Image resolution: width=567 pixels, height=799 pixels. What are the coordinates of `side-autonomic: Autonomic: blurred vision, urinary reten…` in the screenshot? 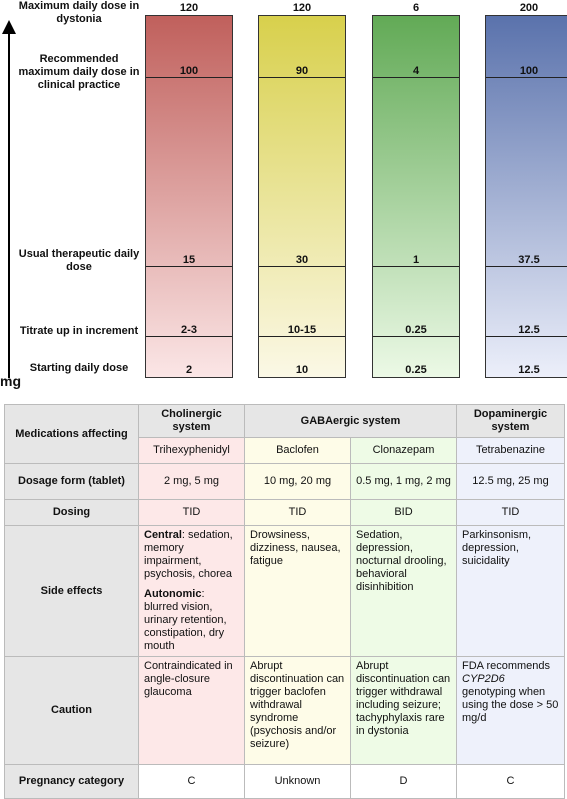 It's located at (191, 620).